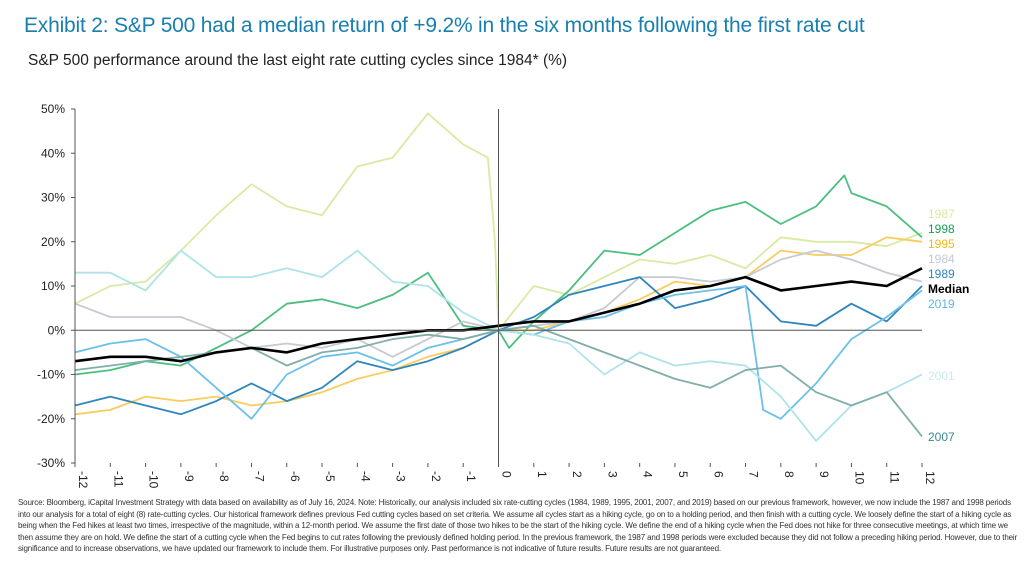 This screenshot has width=1024, height=576. I want to click on y-tick-label: 40%, so click(53, 153).